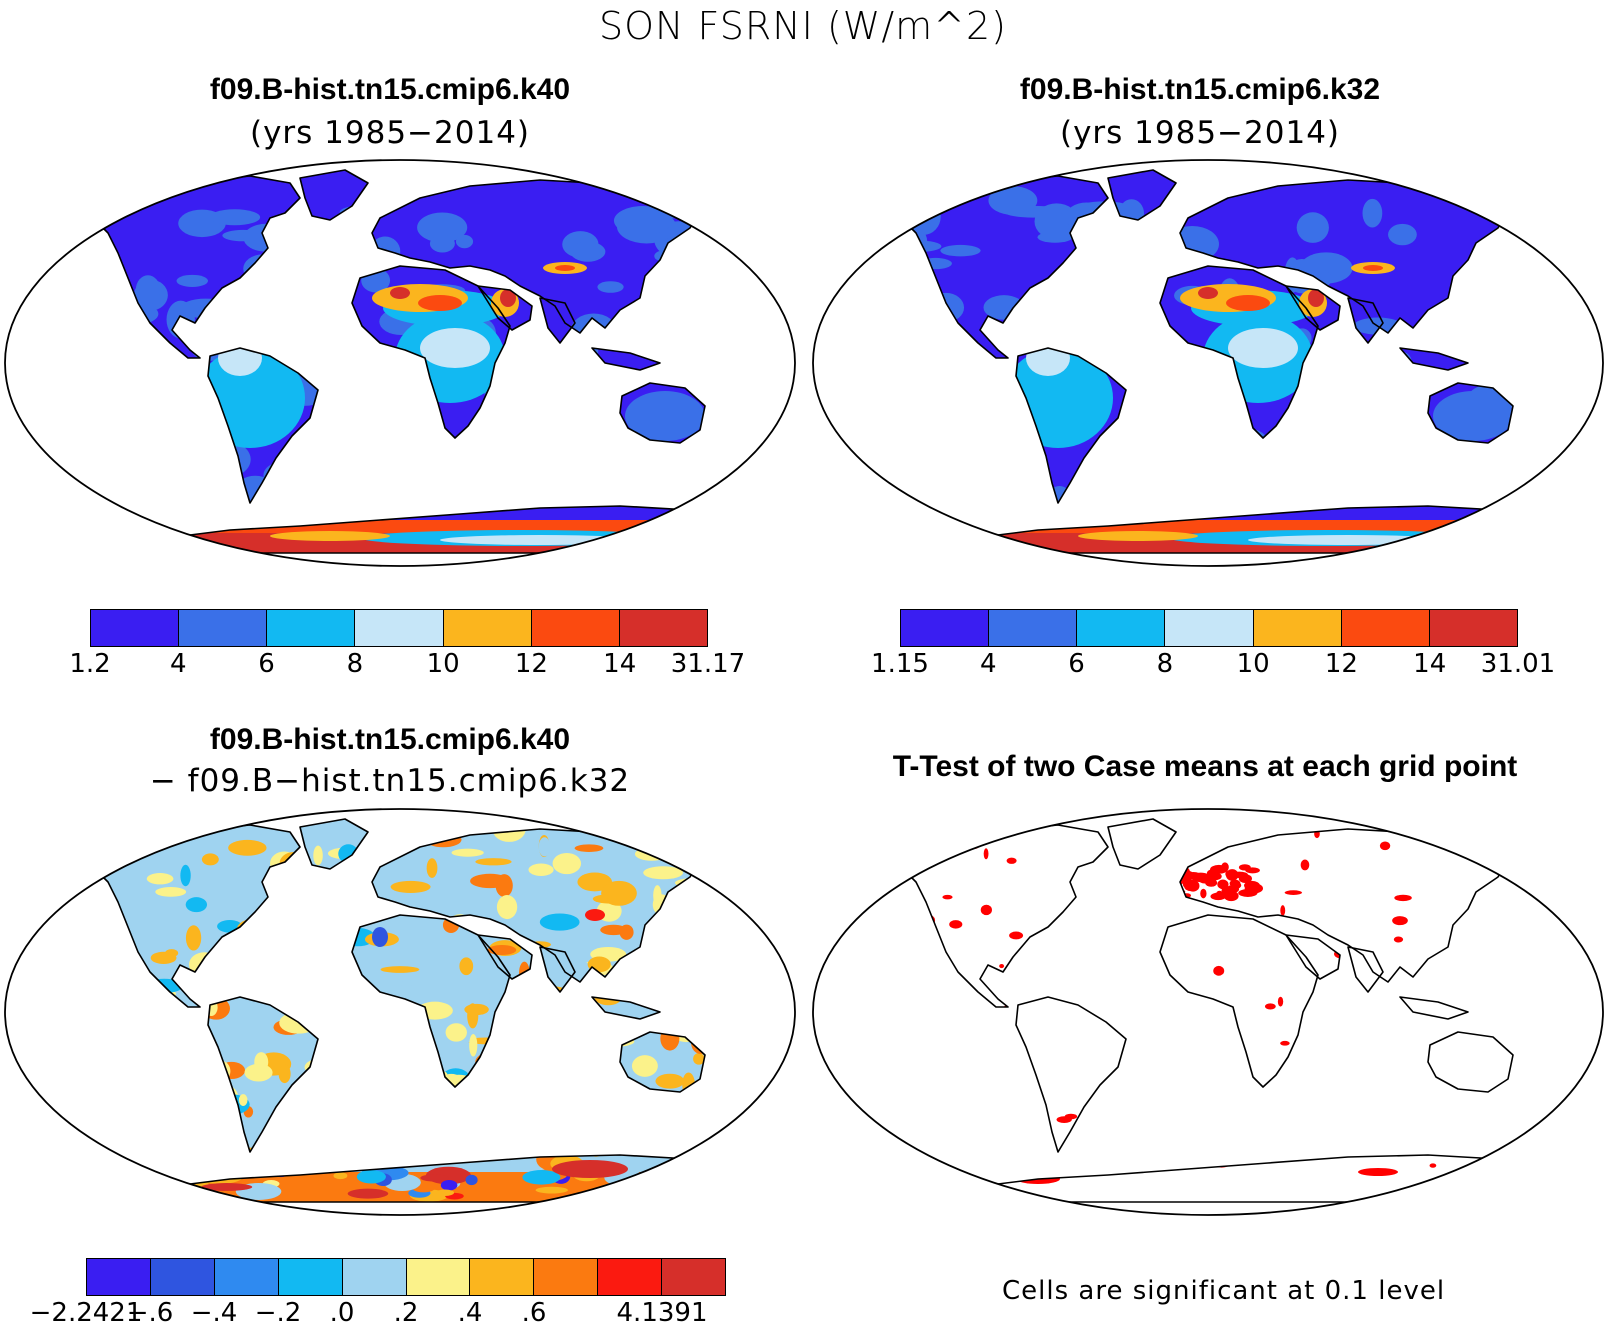 The width and height of the screenshot is (1606, 1336). What do you see at coordinates (378, 1297) in the screenshot?
I see `colorbar-3: −2.2421 −.6 −.4 −.2 .0 .2 .4 .6 4.1391` at bounding box center [378, 1297].